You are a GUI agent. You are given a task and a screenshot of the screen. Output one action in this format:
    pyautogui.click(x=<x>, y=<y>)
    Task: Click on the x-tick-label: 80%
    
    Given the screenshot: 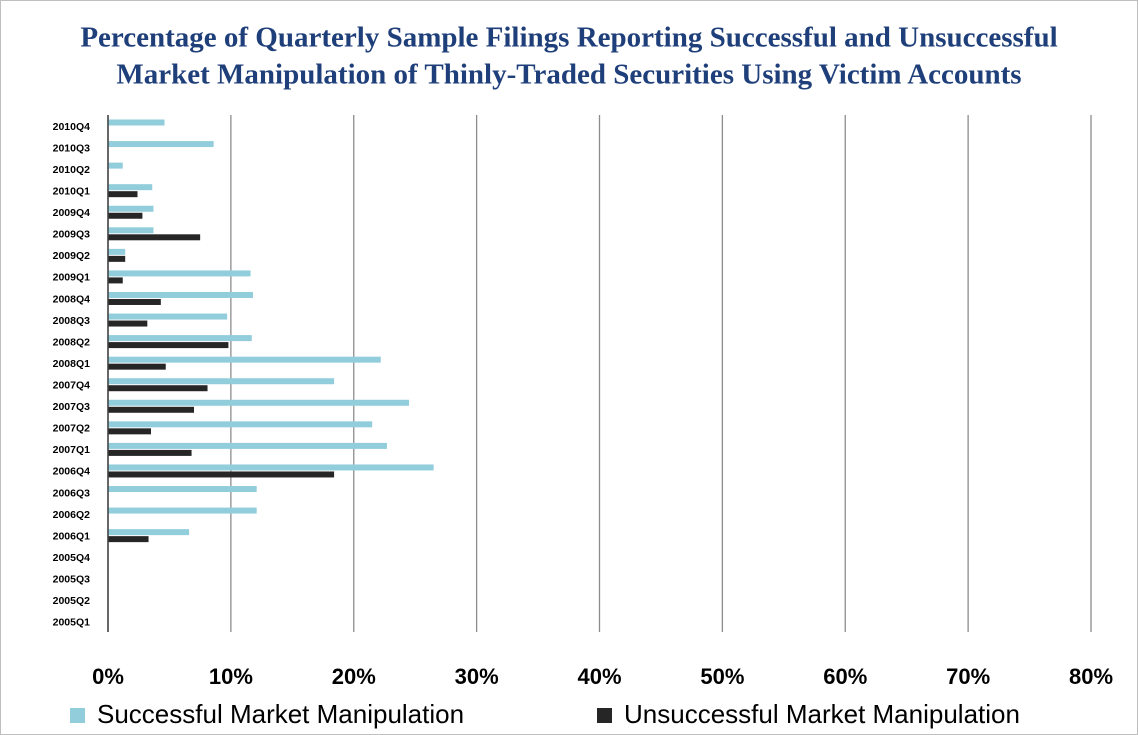 What is the action you would take?
    pyautogui.click(x=1091, y=676)
    